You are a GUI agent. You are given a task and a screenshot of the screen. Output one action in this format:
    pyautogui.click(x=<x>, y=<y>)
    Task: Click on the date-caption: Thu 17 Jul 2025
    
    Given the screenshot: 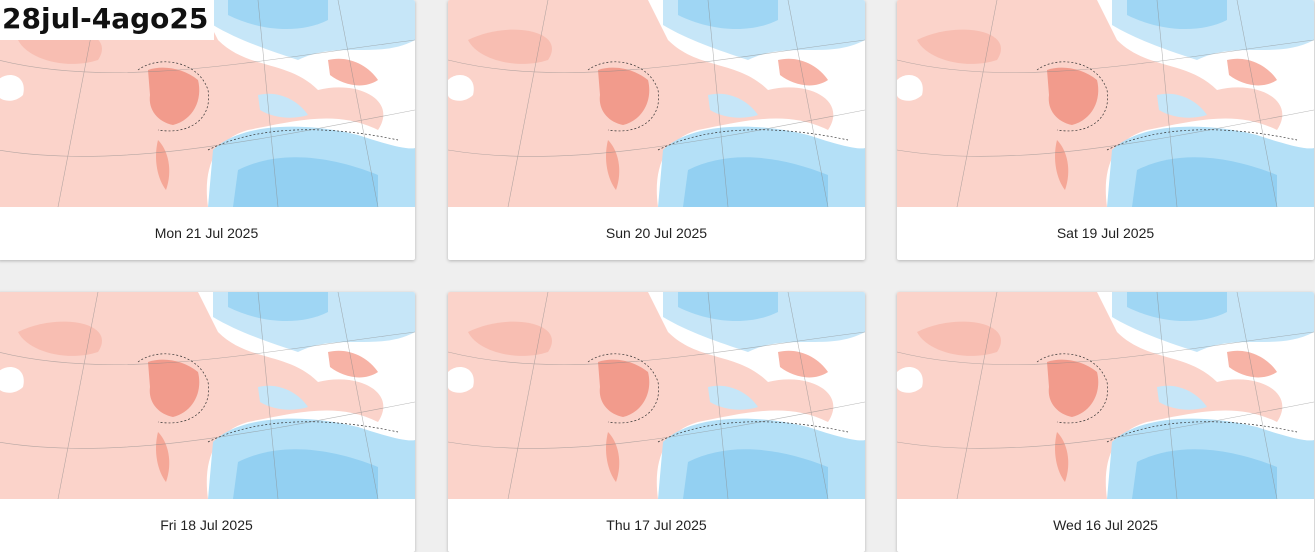 What is the action you would take?
    pyautogui.click(x=656, y=525)
    